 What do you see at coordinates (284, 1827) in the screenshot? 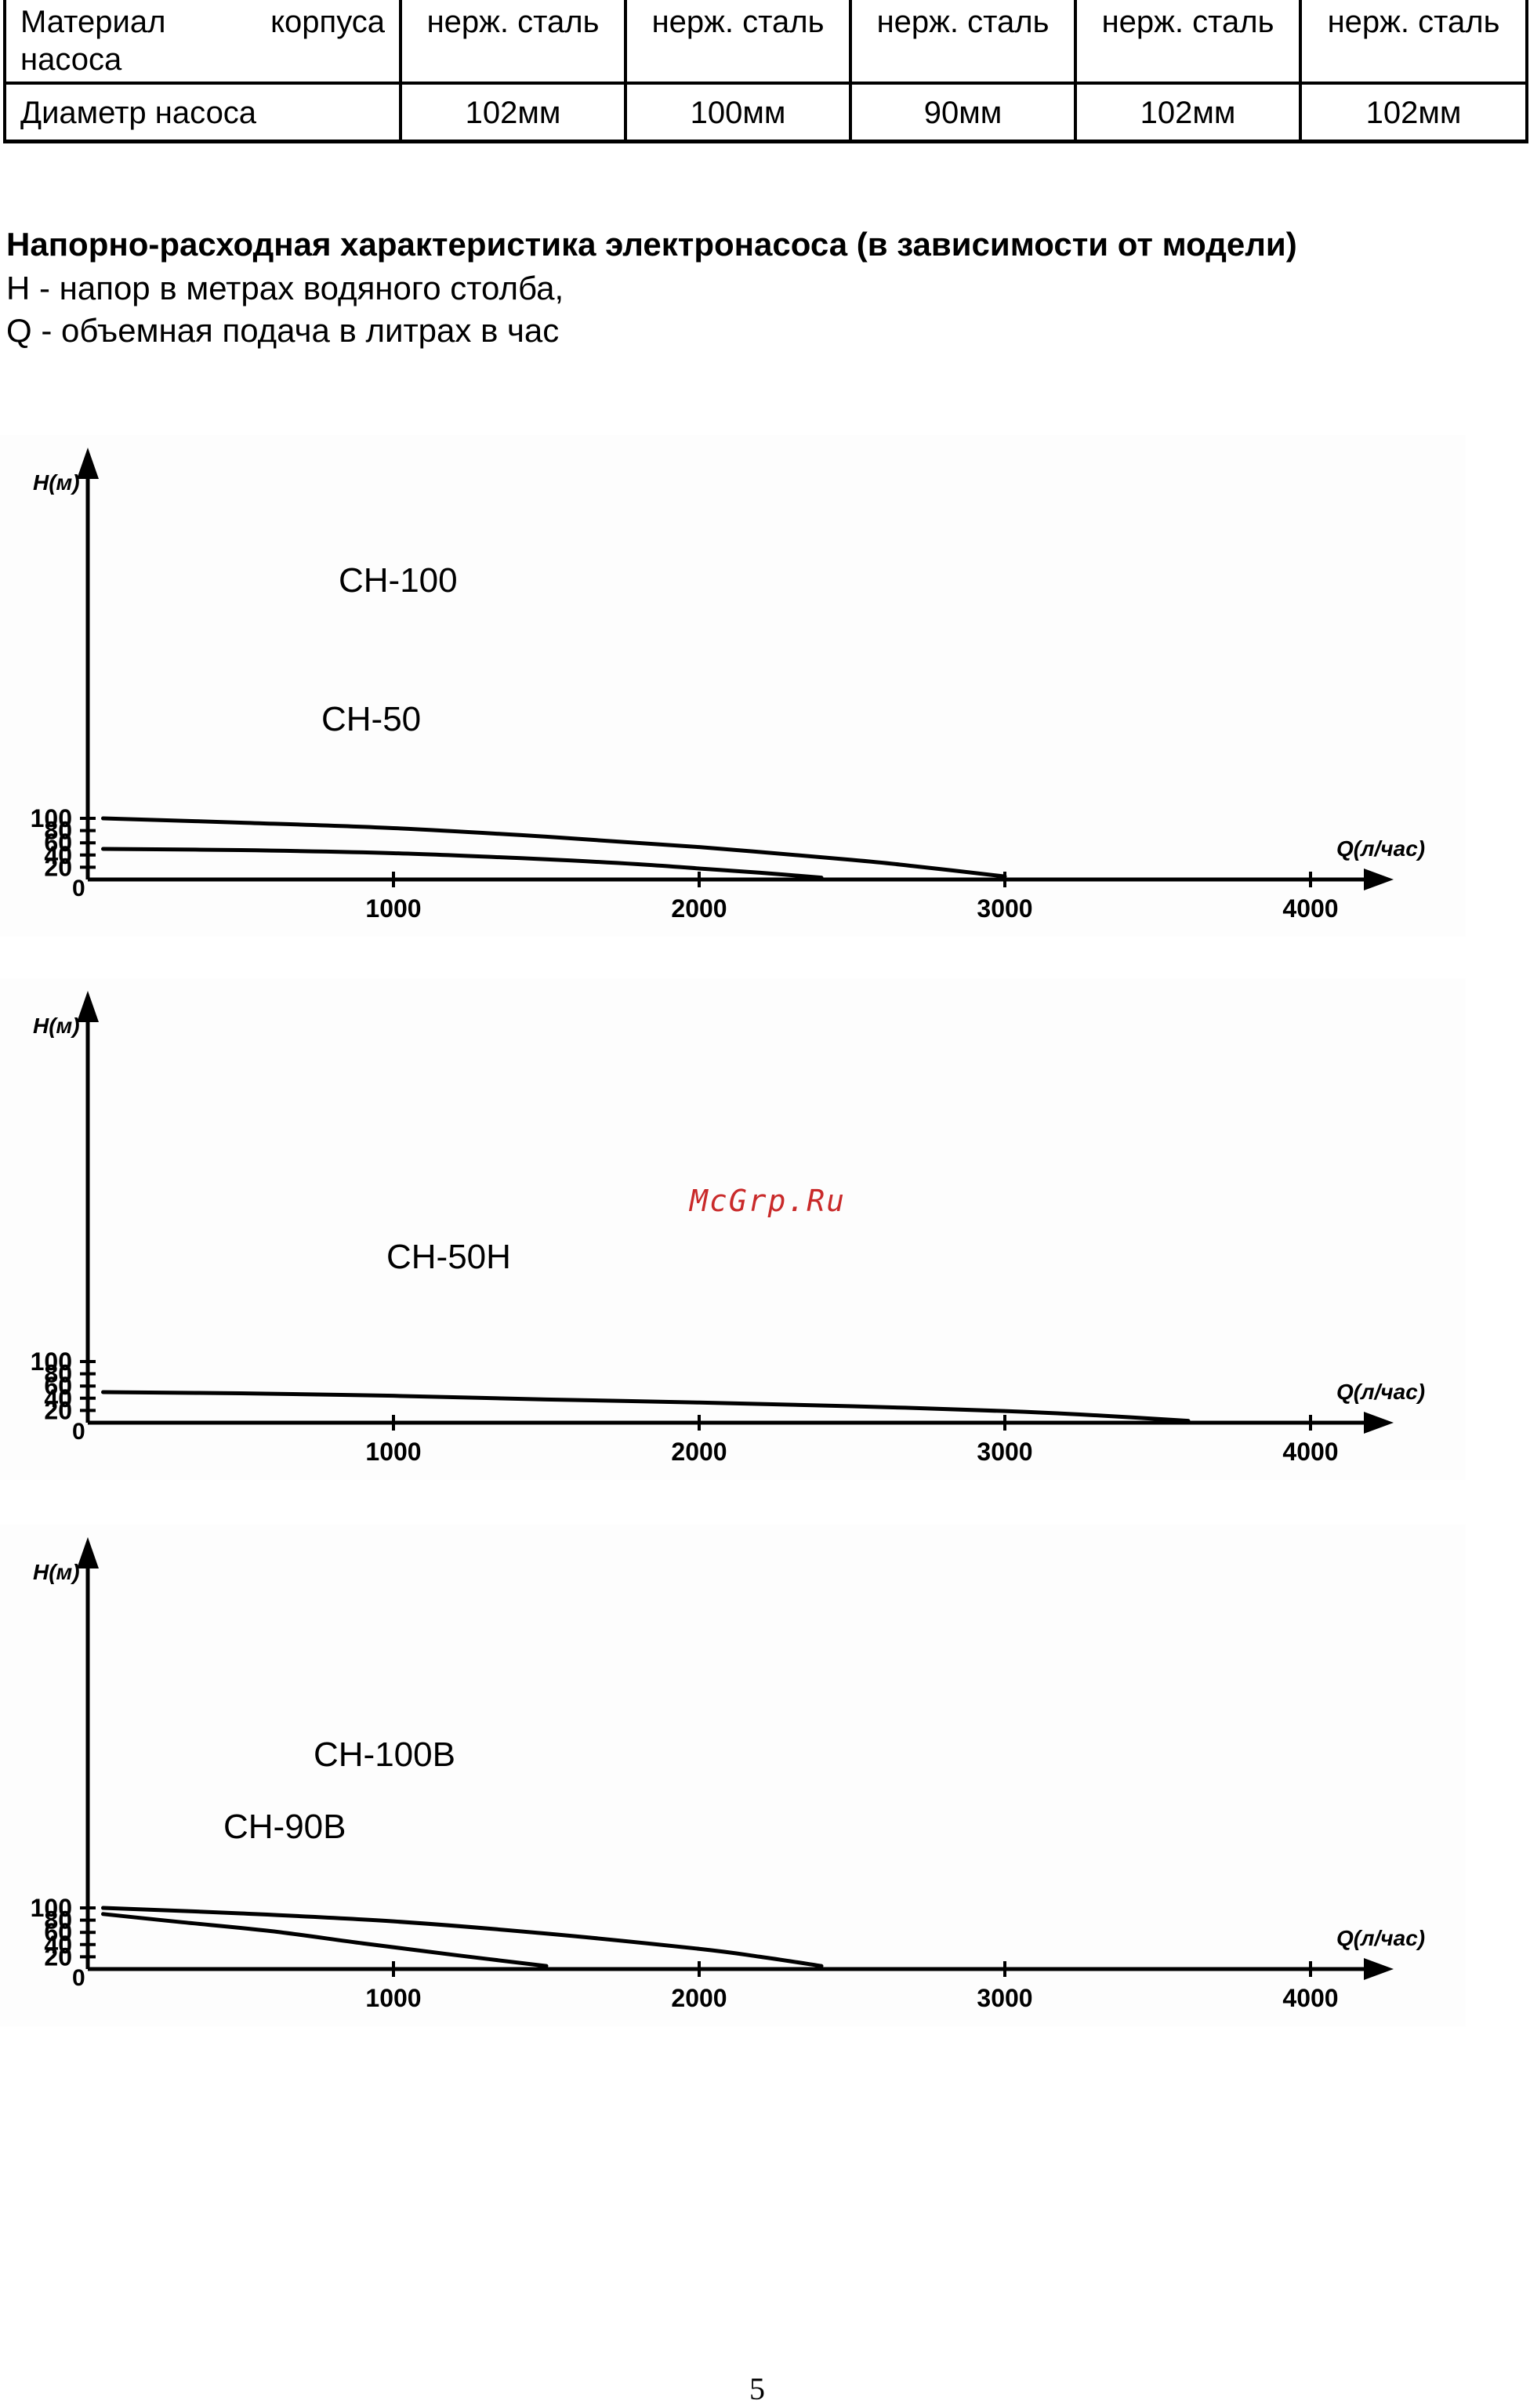
I see `series-label-ch-90b: CH-90B` at bounding box center [284, 1827].